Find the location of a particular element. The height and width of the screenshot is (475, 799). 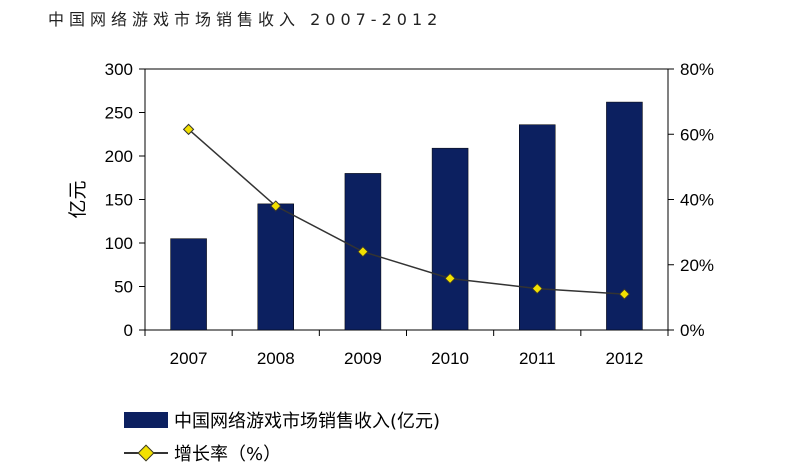

legend-item-line: 增长率（%） is located at coordinates (202, 453).